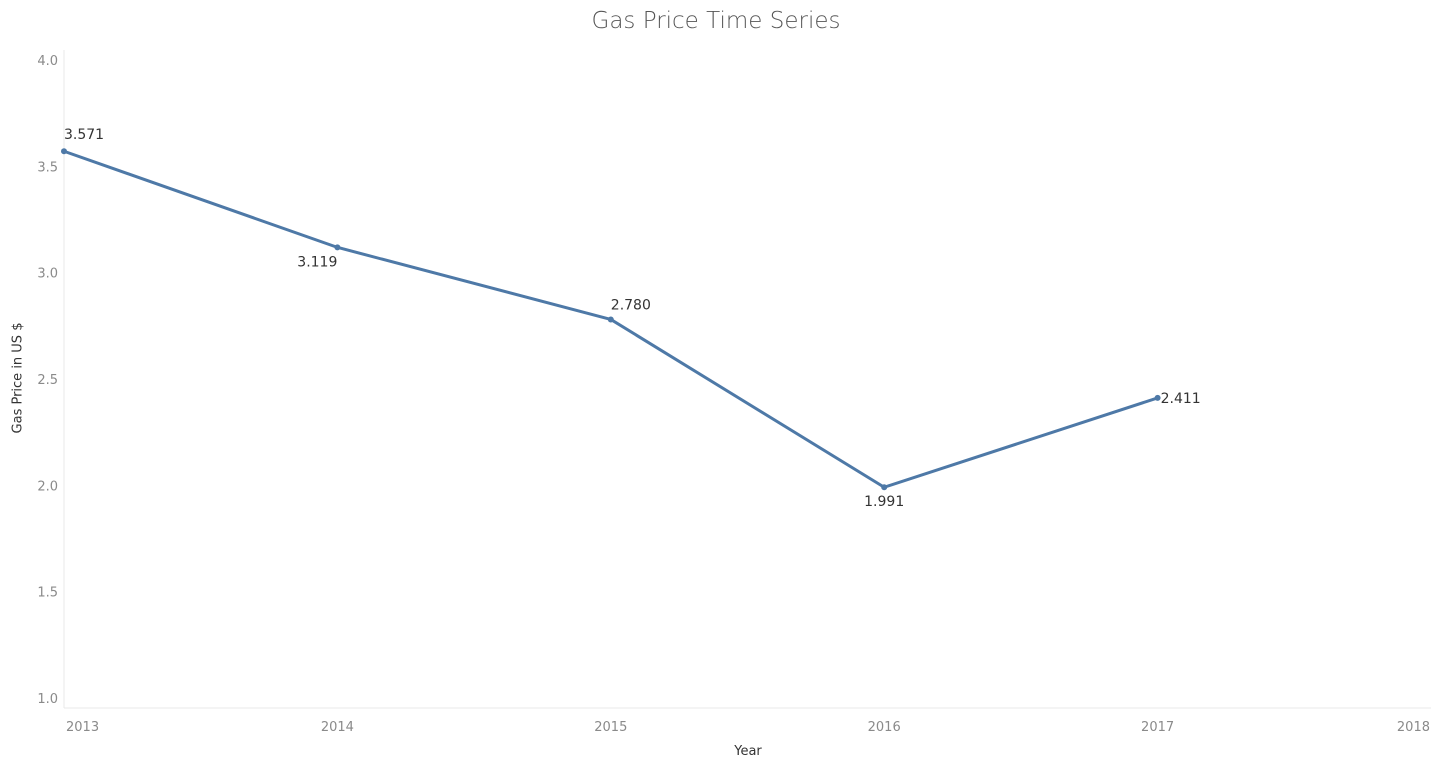  What do you see at coordinates (1157, 727) in the screenshot?
I see `x-tick-label: 2017` at bounding box center [1157, 727].